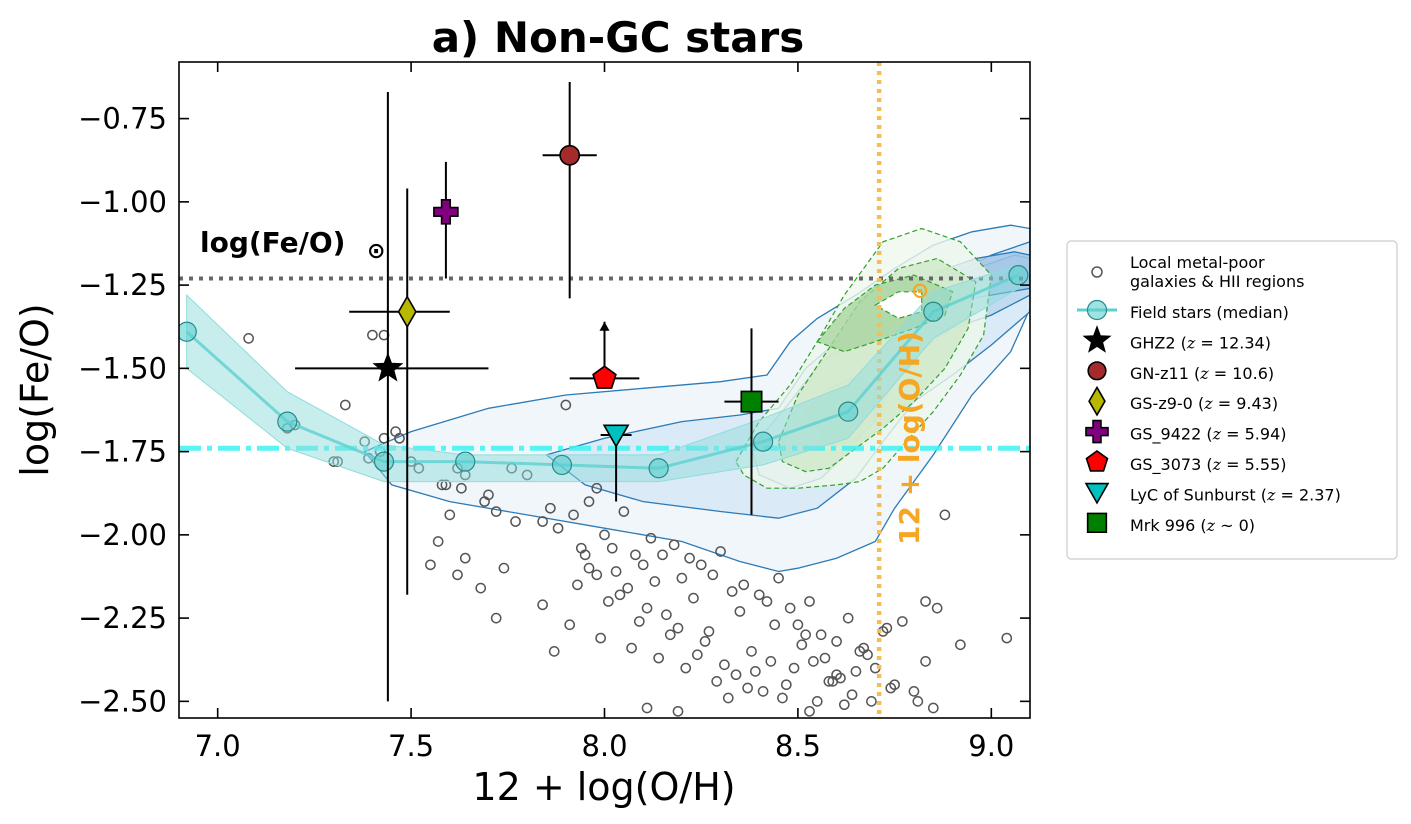 The height and width of the screenshot is (824, 1411). What do you see at coordinates (603, 787) in the screenshot?
I see `x-axis-label: 12 + log(O/H)` at bounding box center [603, 787].